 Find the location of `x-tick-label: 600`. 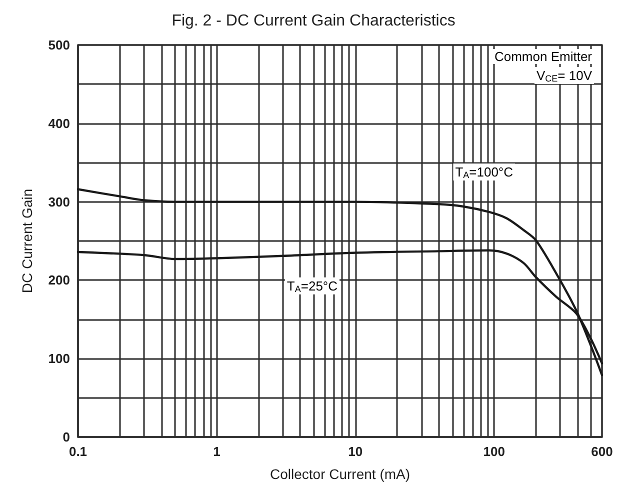

x-tick-label: 600 is located at coordinates (602, 451).